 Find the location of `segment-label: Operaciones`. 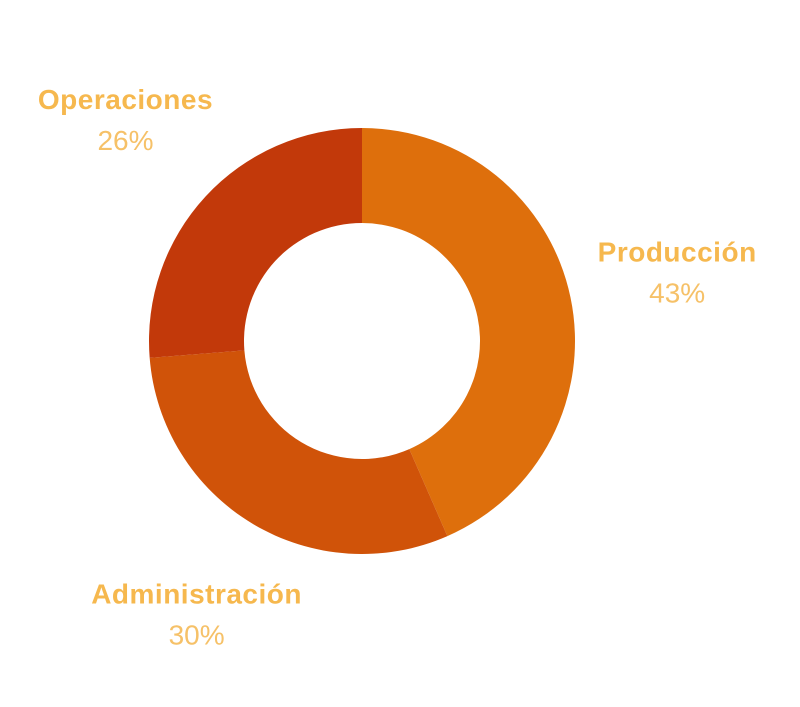

segment-label: Operaciones is located at coordinates (125, 99).